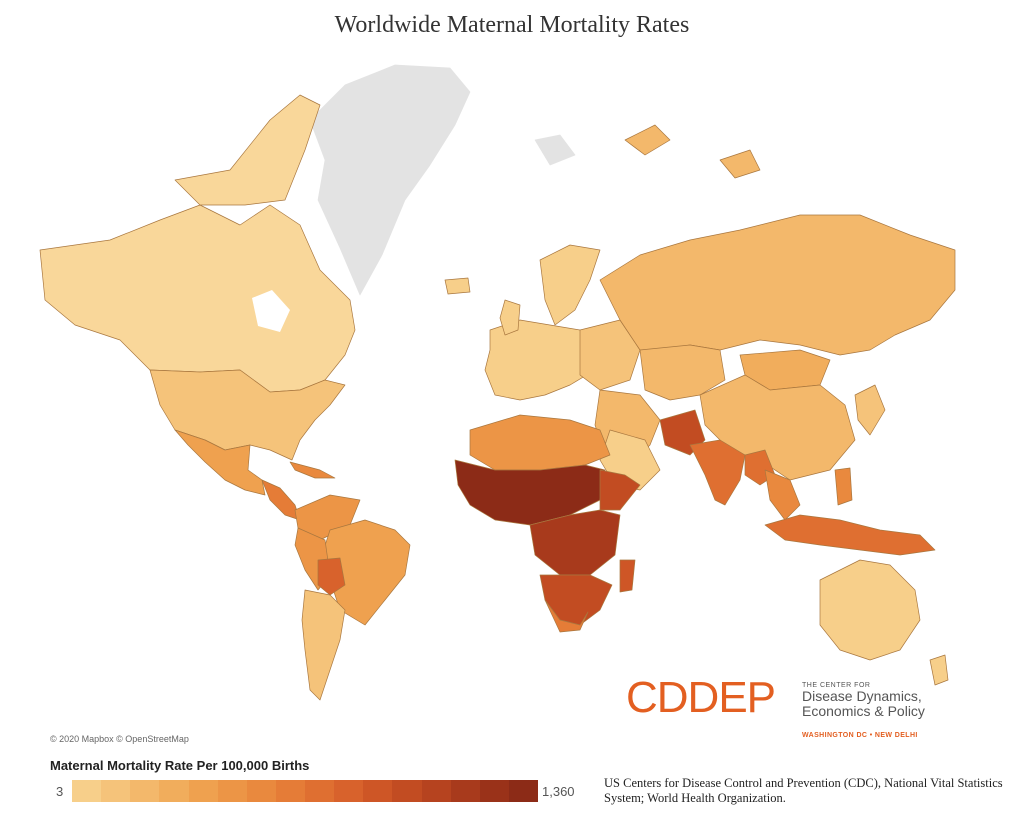 Image resolution: width=1024 pixels, height=820 pixels. Describe the element at coordinates (281, 500) in the screenshot. I see `region-central-america` at that location.